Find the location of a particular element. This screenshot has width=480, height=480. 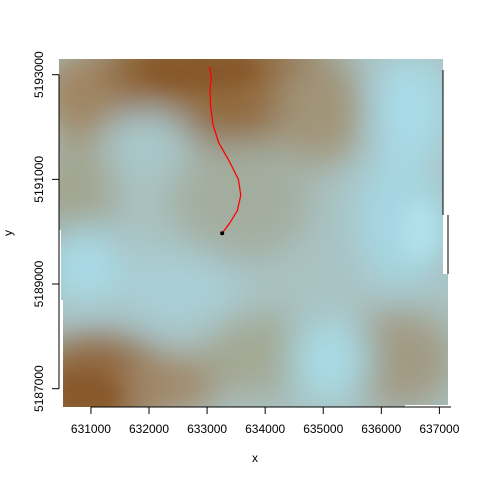

x-tick-label: 633000 is located at coordinates (207, 429).